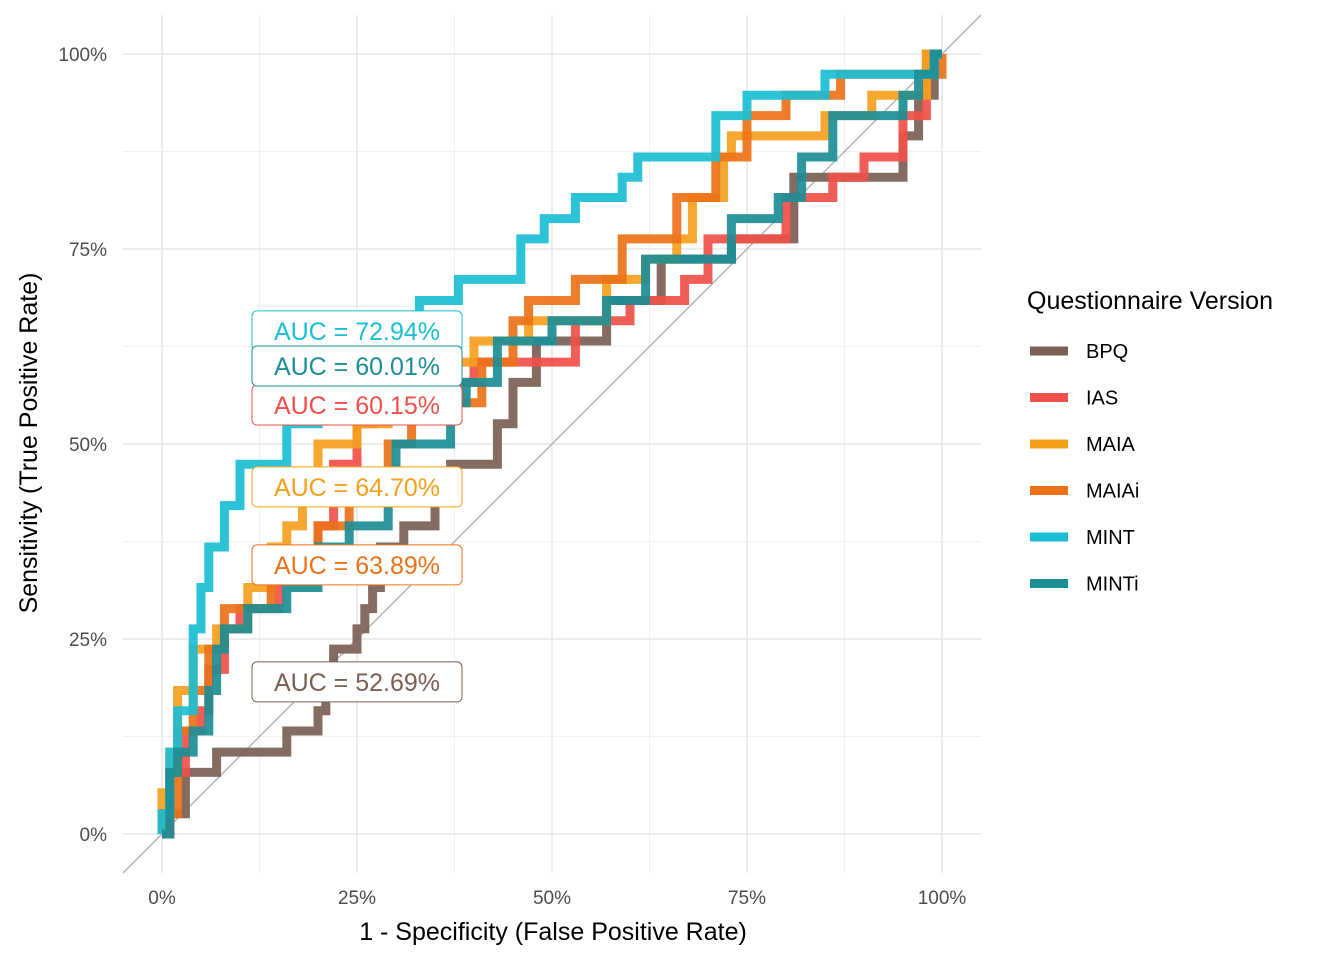 Image resolution: width=1344 pixels, height=960 pixels. I want to click on auc-label-minti: AUC = 60.01%, so click(357, 367).